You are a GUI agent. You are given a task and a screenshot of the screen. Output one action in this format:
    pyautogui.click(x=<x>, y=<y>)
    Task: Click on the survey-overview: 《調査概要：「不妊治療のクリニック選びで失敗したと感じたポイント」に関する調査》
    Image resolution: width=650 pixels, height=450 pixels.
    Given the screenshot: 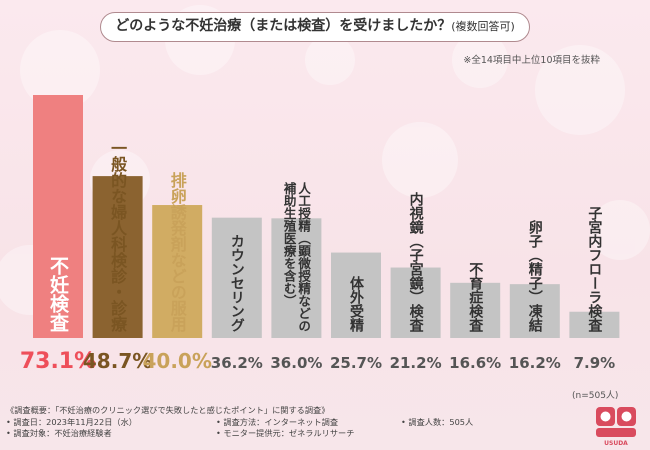 What is the action you would take?
    pyautogui.click(x=168, y=410)
    